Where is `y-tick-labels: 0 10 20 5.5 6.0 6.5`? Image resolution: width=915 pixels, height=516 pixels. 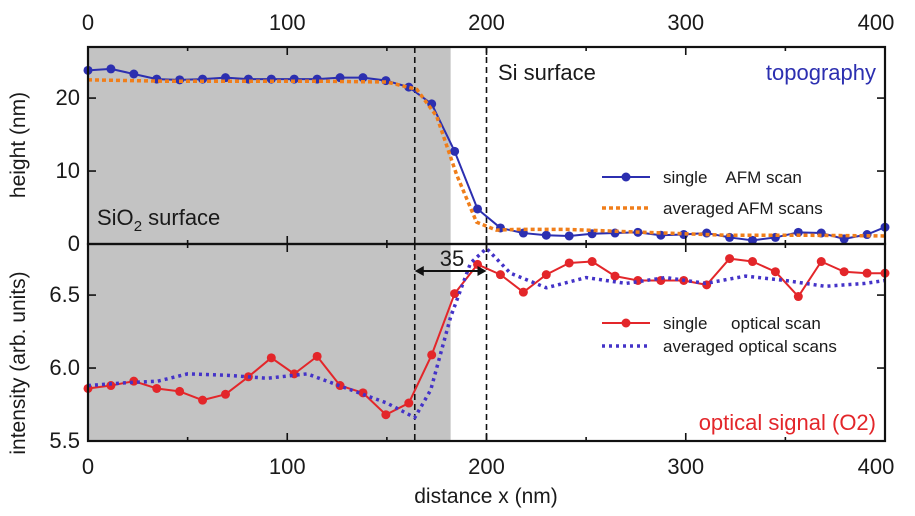 y-tick-labels: 0 10 20 5.5 6.0 6.5 is located at coordinates (64, 269).